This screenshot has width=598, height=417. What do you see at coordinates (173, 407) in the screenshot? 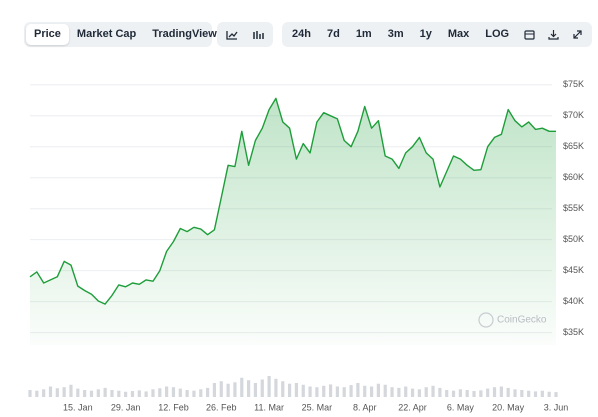
I see `x-tick-label: 12. Feb` at bounding box center [173, 407].